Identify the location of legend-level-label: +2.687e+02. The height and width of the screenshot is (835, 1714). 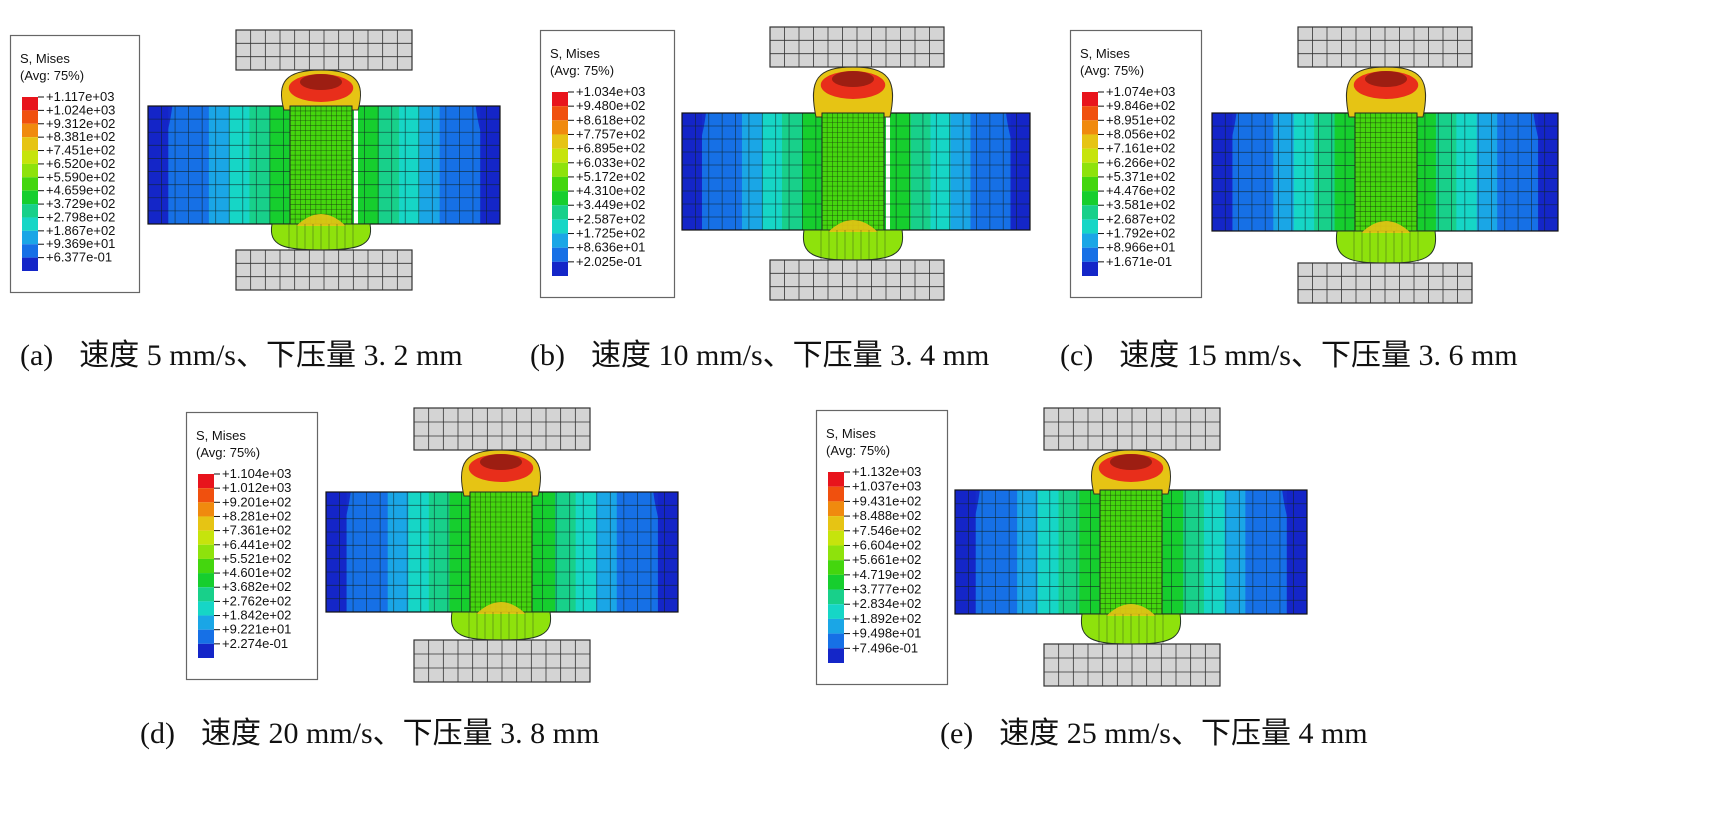
(1140, 218).